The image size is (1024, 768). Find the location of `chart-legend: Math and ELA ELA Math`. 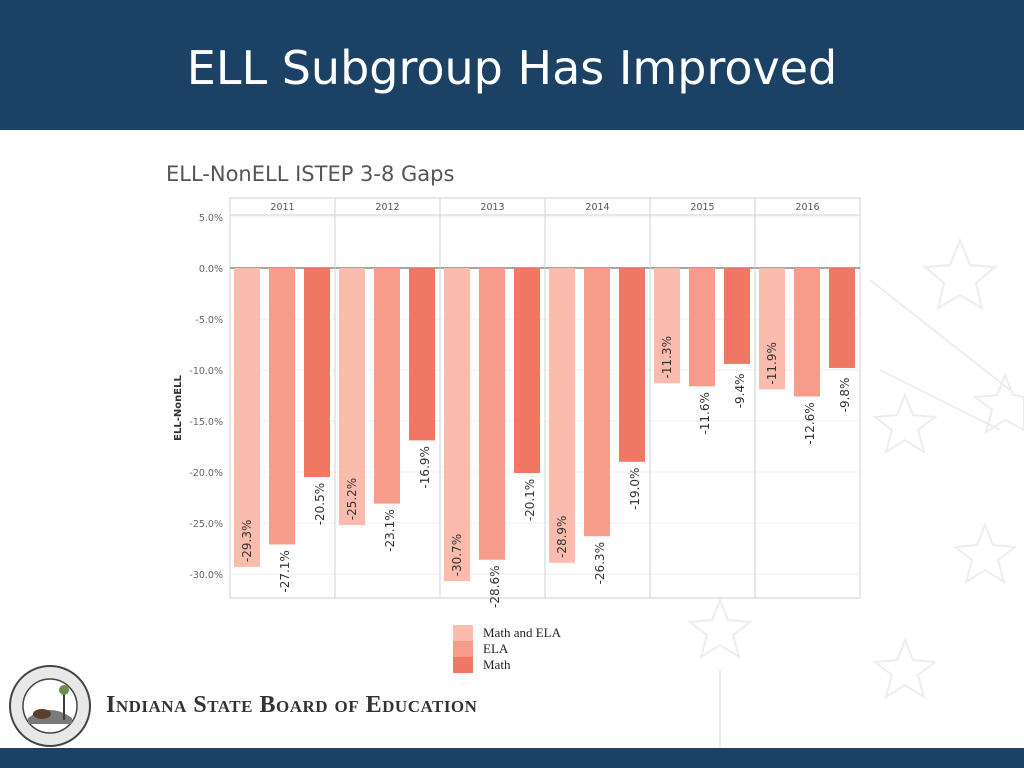

chart-legend: Math and ELA ELA Math is located at coordinates (507, 649).